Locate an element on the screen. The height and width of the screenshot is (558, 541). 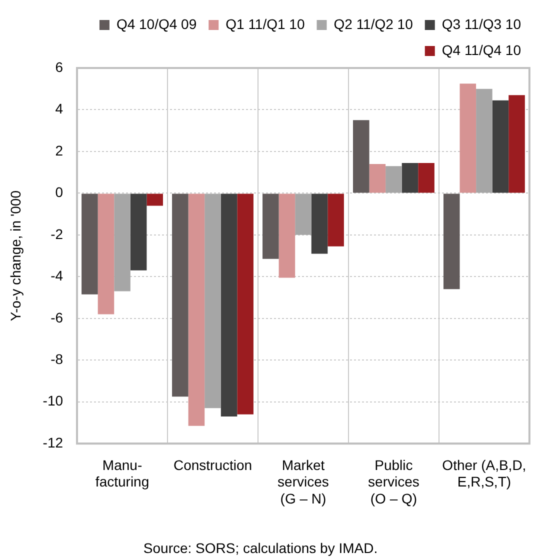
x-tick-label: Construction is located at coordinates (212, 464).